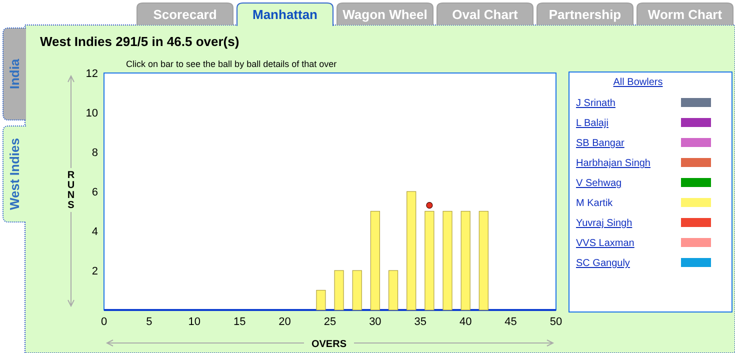 Image resolution: width=735 pixels, height=353 pixels. What do you see at coordinates (375, 322) in the screenshot?
I see `x-tick-label: 30` at bounding box center [375, 322].